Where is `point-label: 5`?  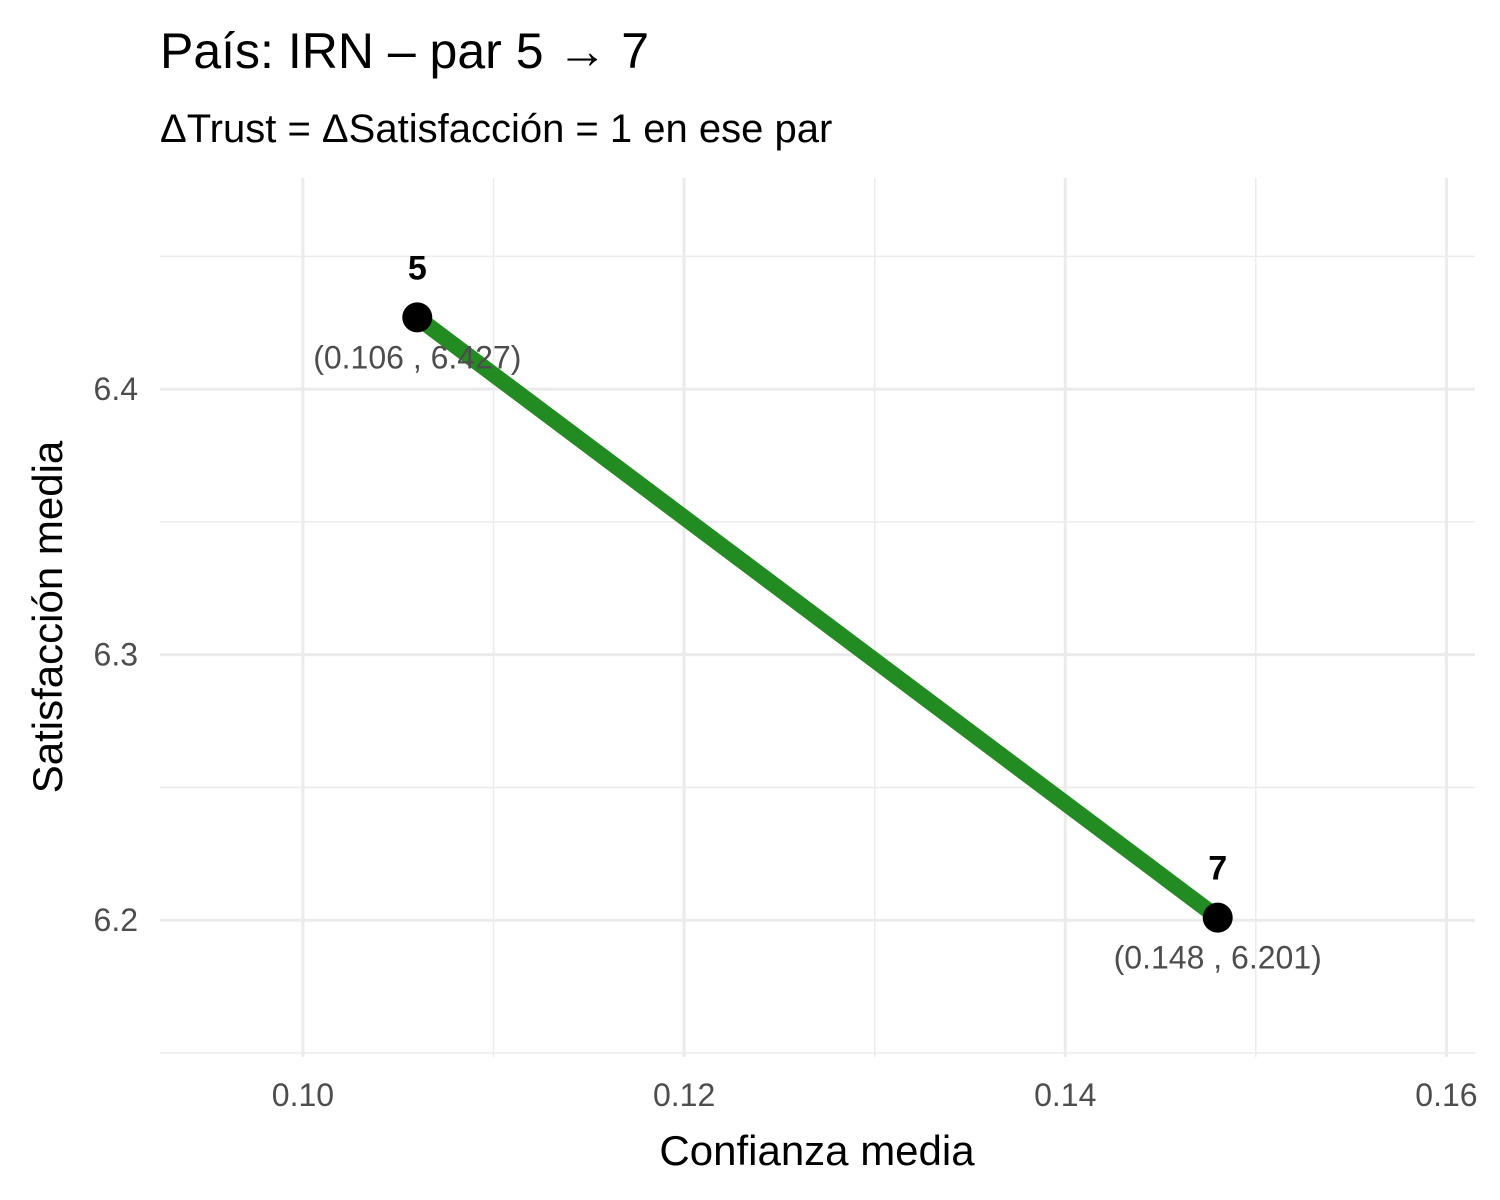 point-label: 5 is located at coordinates (417, 268).